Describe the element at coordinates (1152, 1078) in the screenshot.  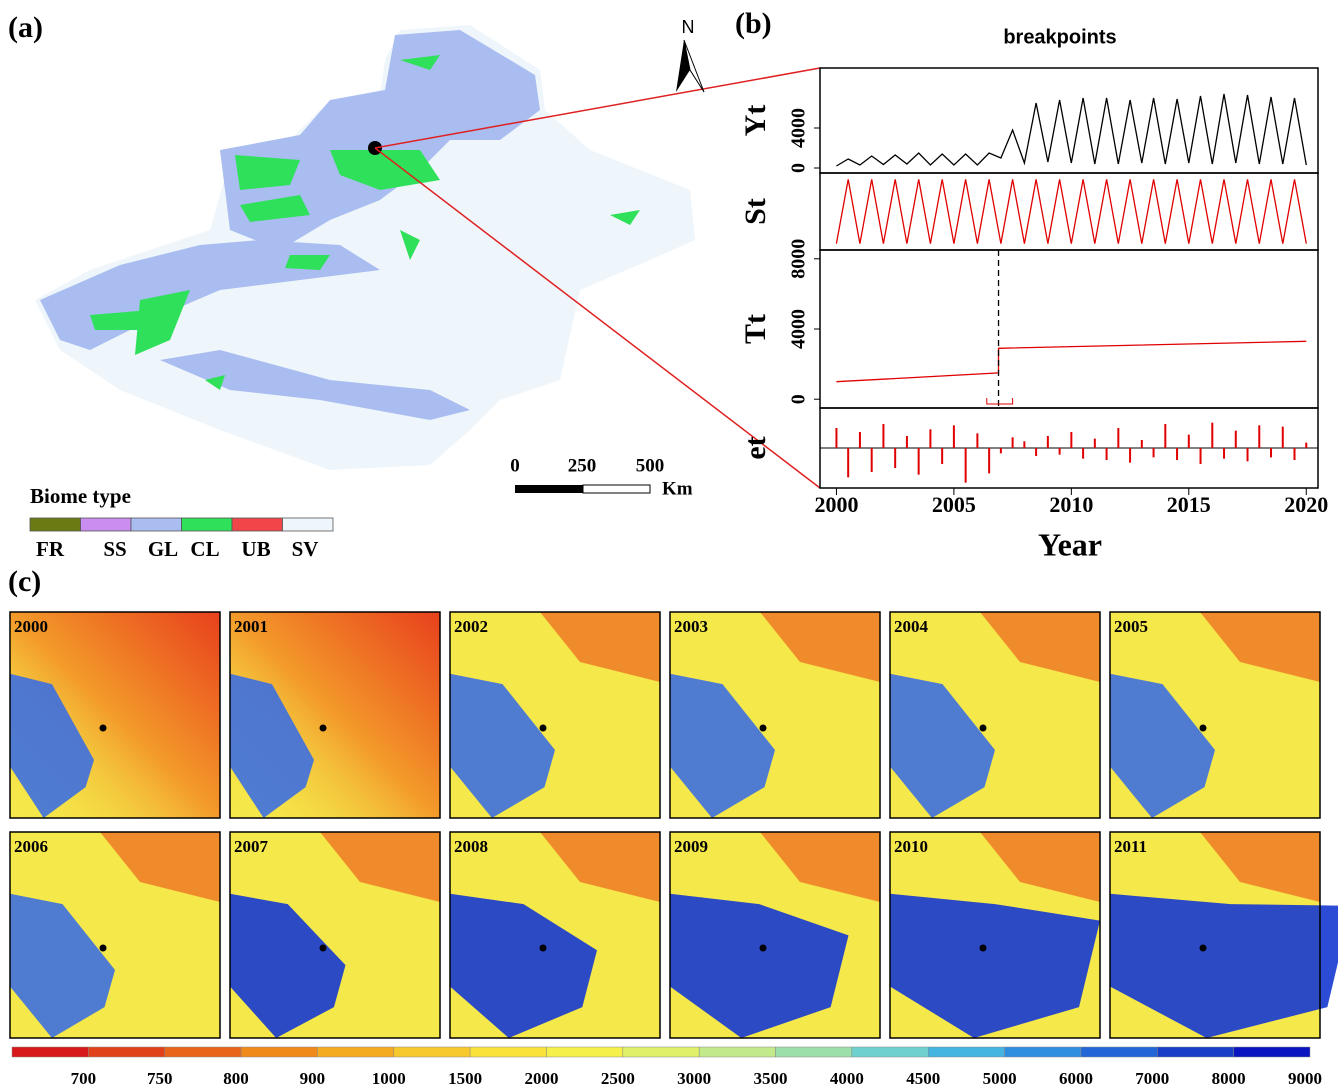
I see `colorbar-label: 7000` at that location.